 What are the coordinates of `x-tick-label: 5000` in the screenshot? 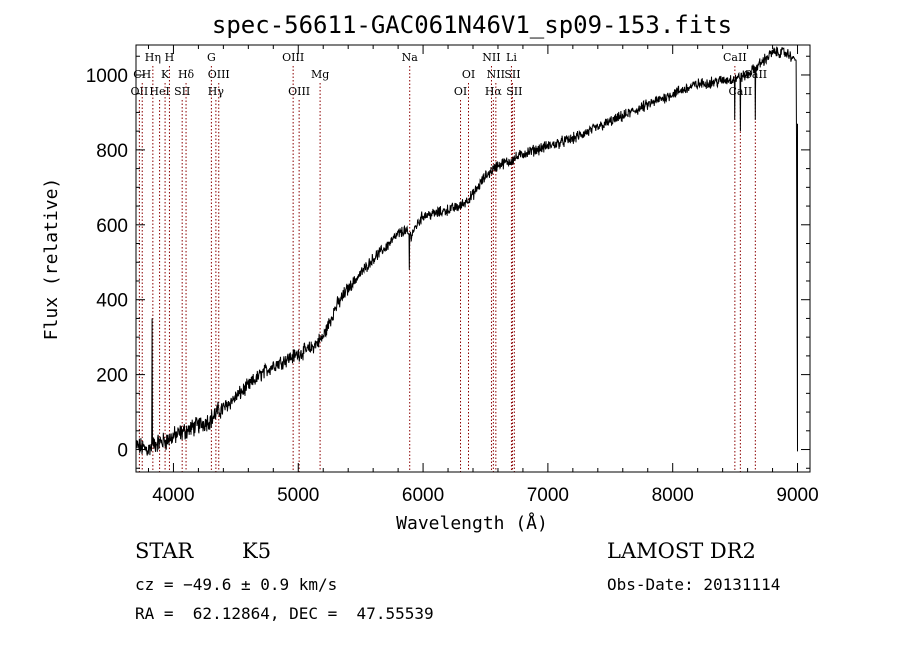 It's located at (298, 495).